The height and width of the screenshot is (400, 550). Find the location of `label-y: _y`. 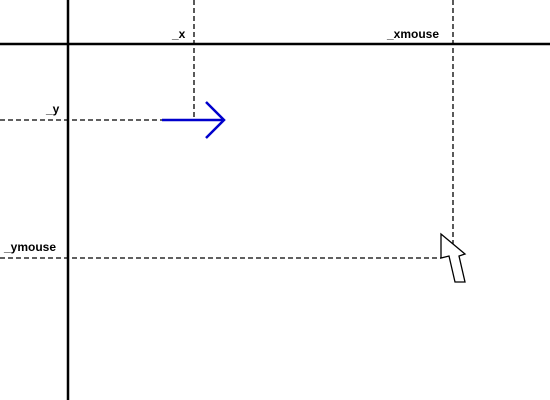

label-y: _y is located at coordinates (52, 109).